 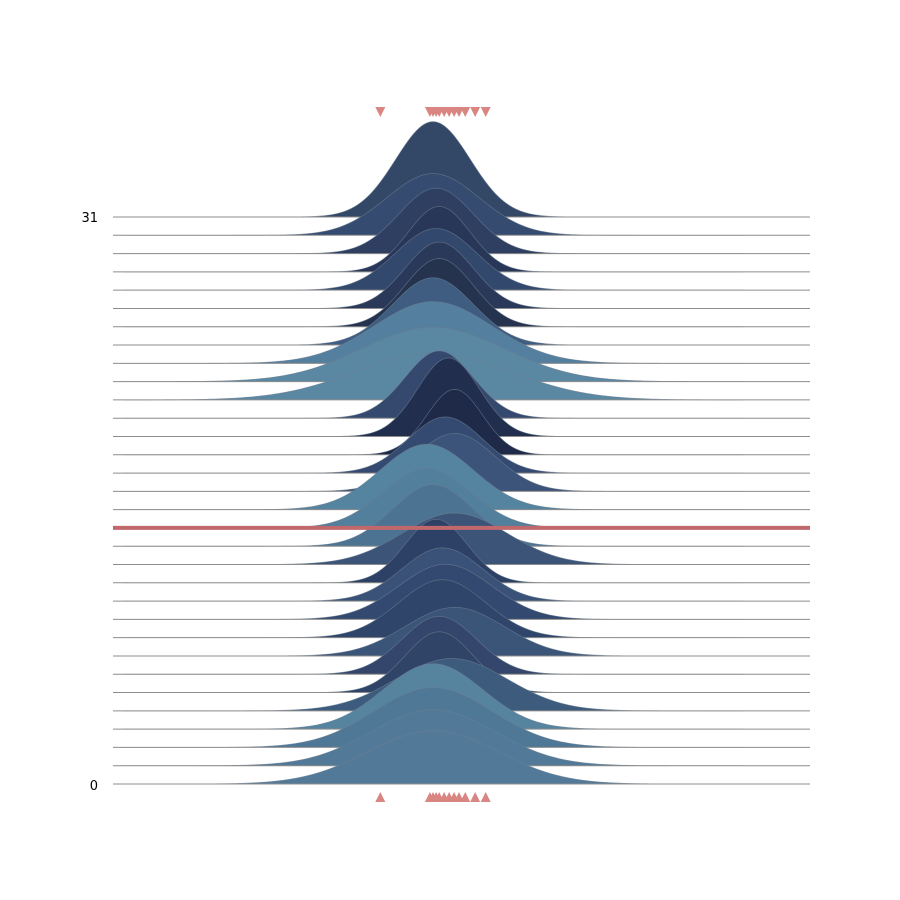 I want to click on markers-layer, so click(x=433, y=454).